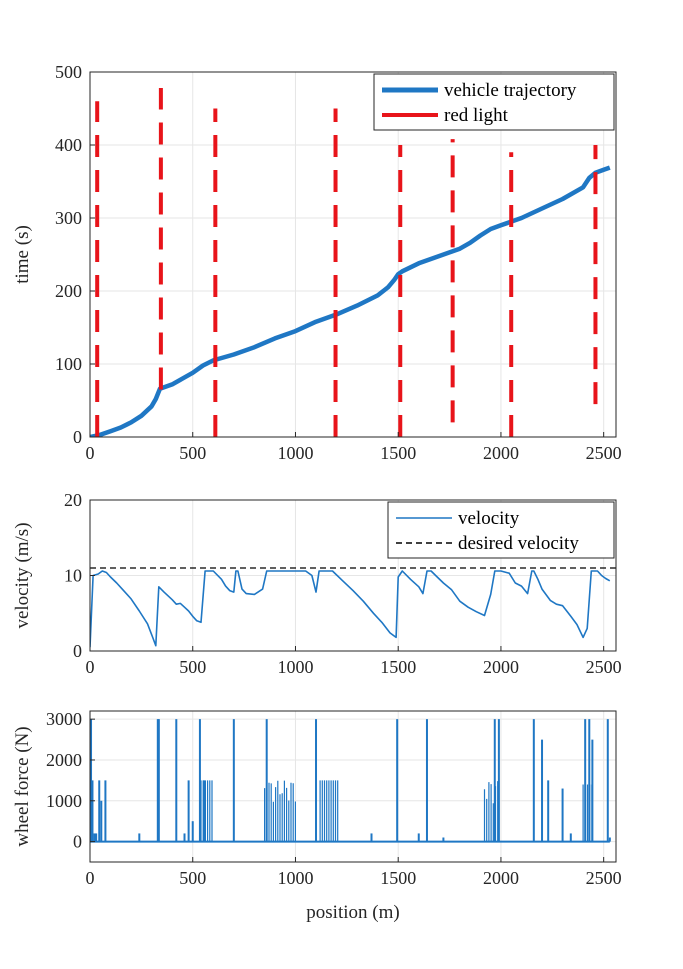 This screenshot has height=969, width=683. What do you see at coordinates (398, 453) in the screenshot?
I see `trajectory-xtick-label: 1500` at bounding box center [398, 453].